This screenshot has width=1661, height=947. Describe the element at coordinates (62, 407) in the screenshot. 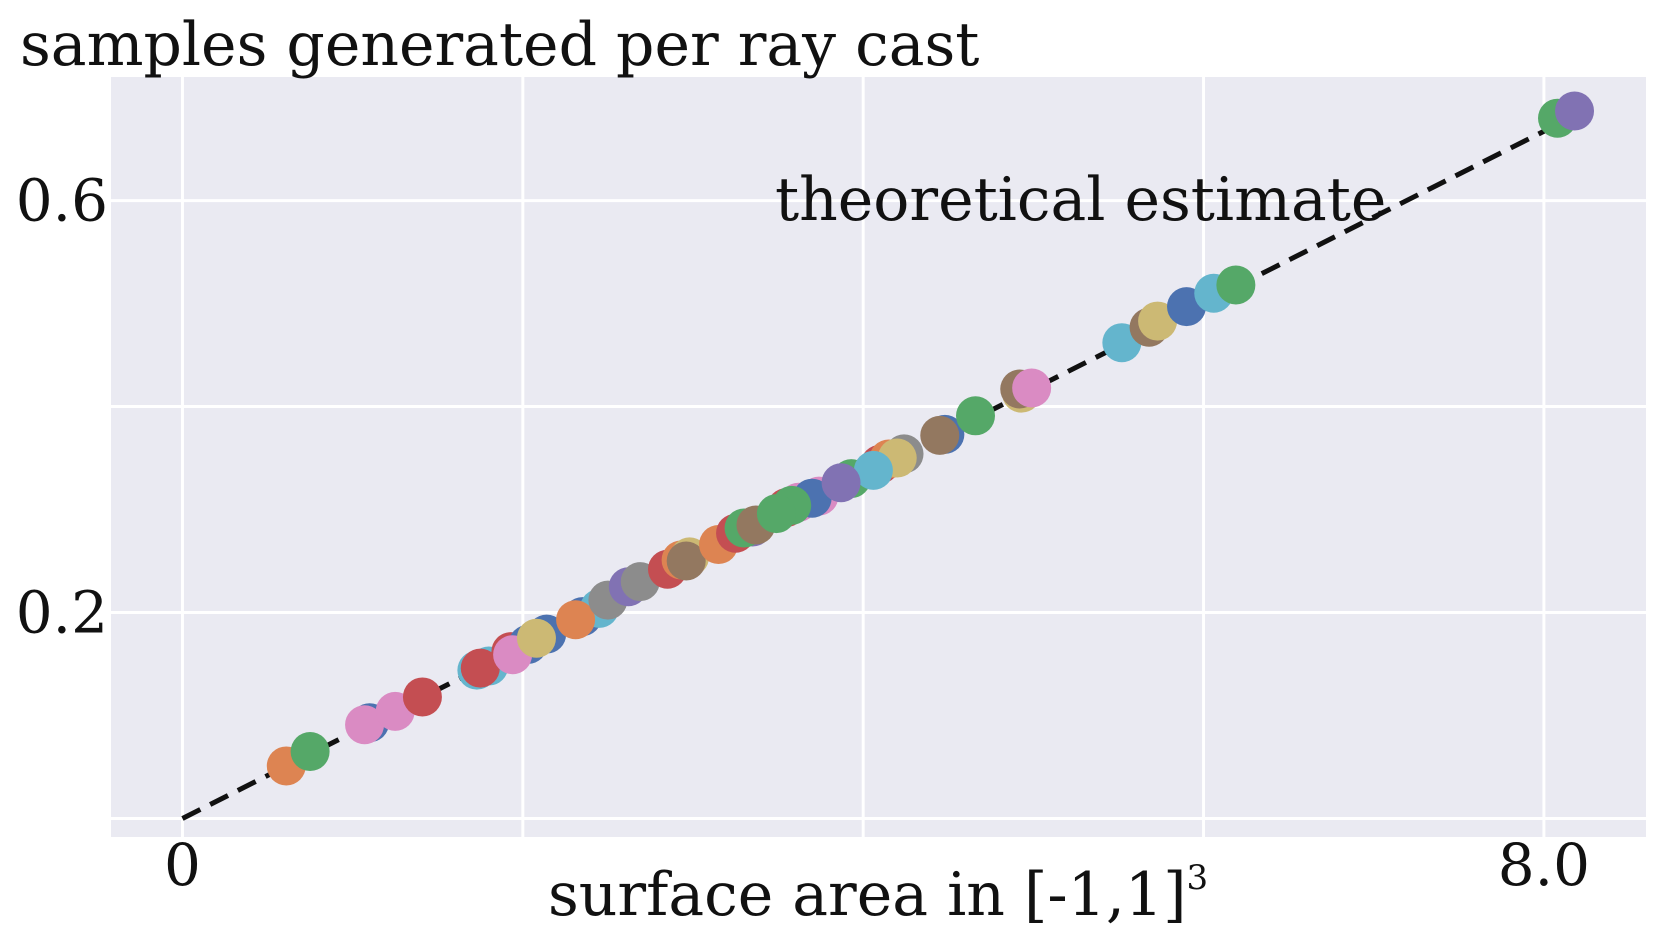

I see `y-tick-labels: 0.2 0.6` at that location.